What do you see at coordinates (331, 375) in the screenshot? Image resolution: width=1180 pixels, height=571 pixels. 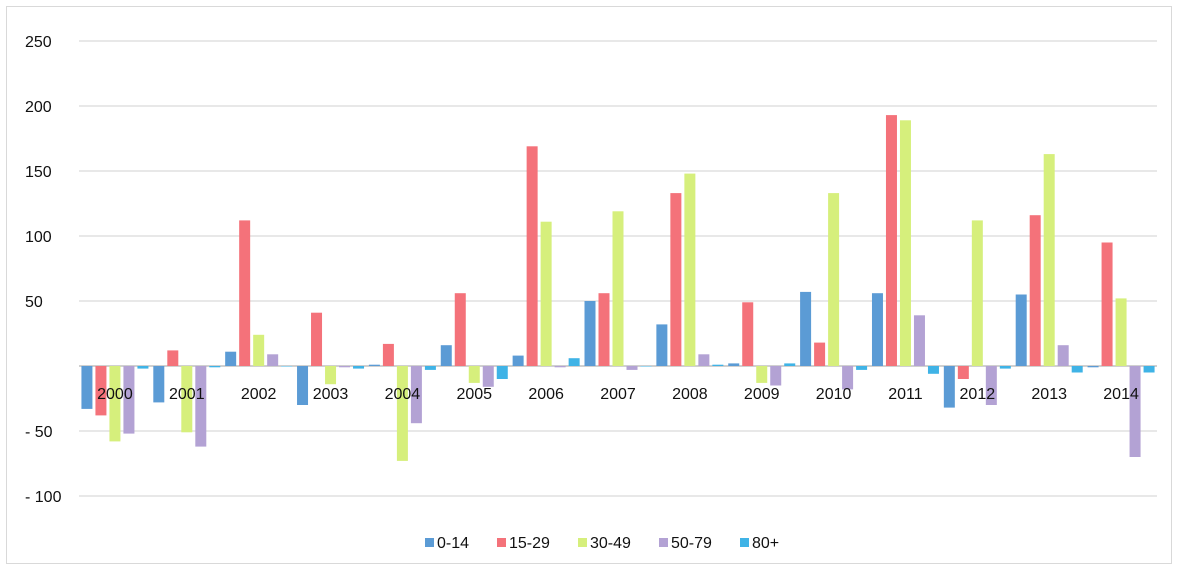 I see `bar-30-49-2003` at bounding box center [331, 375].